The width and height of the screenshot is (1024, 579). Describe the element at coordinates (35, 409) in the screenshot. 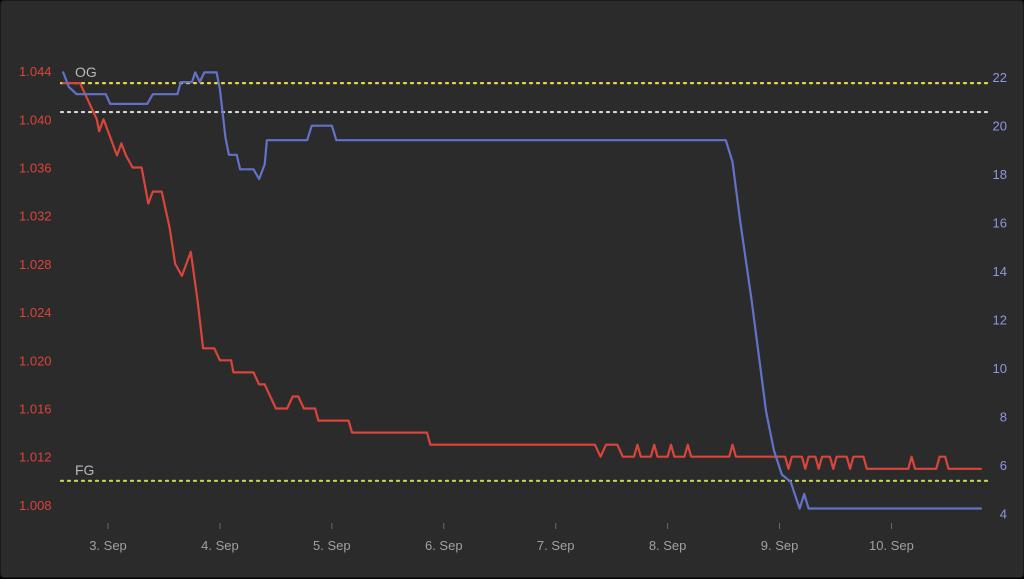

I see `y-left-tick-label: 1.016` at that location.